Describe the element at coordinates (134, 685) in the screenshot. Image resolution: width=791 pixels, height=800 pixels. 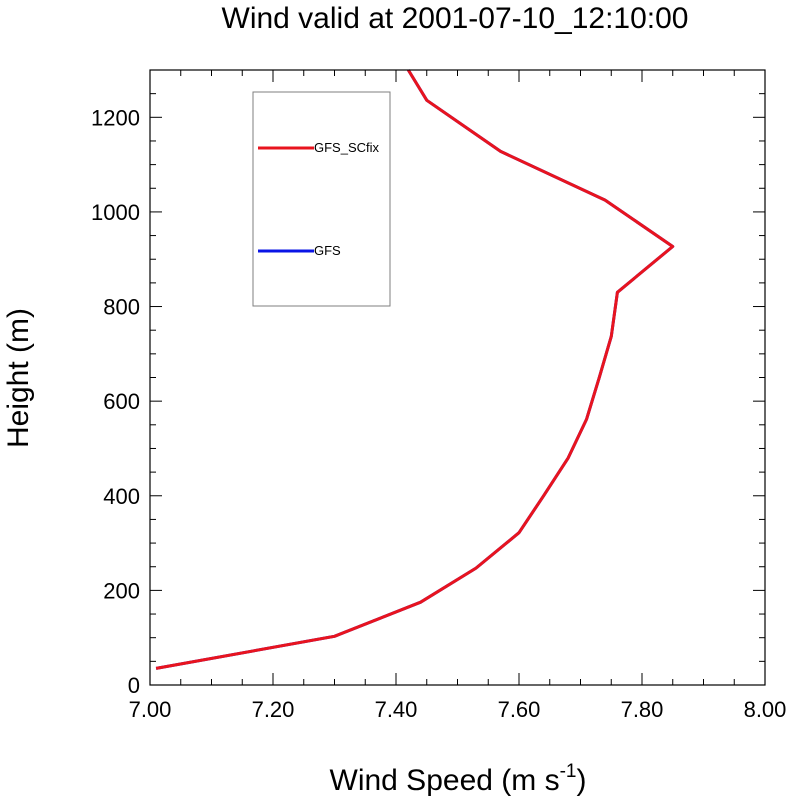
I see `y-tick-label: 0` at that location.